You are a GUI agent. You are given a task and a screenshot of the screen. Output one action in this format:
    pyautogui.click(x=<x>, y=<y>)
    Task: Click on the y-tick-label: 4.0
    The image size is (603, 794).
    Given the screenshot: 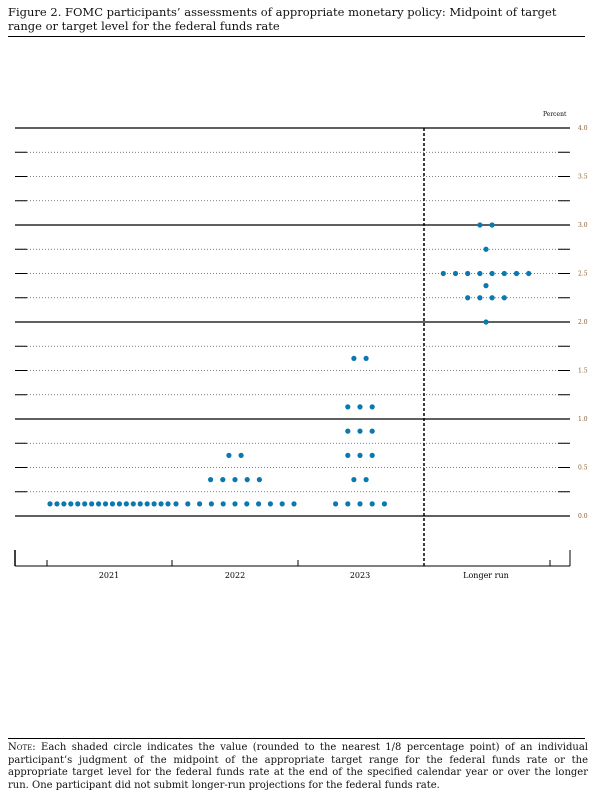 What is the action you would take?
    pyautogui.click(x=583, y=128)
    